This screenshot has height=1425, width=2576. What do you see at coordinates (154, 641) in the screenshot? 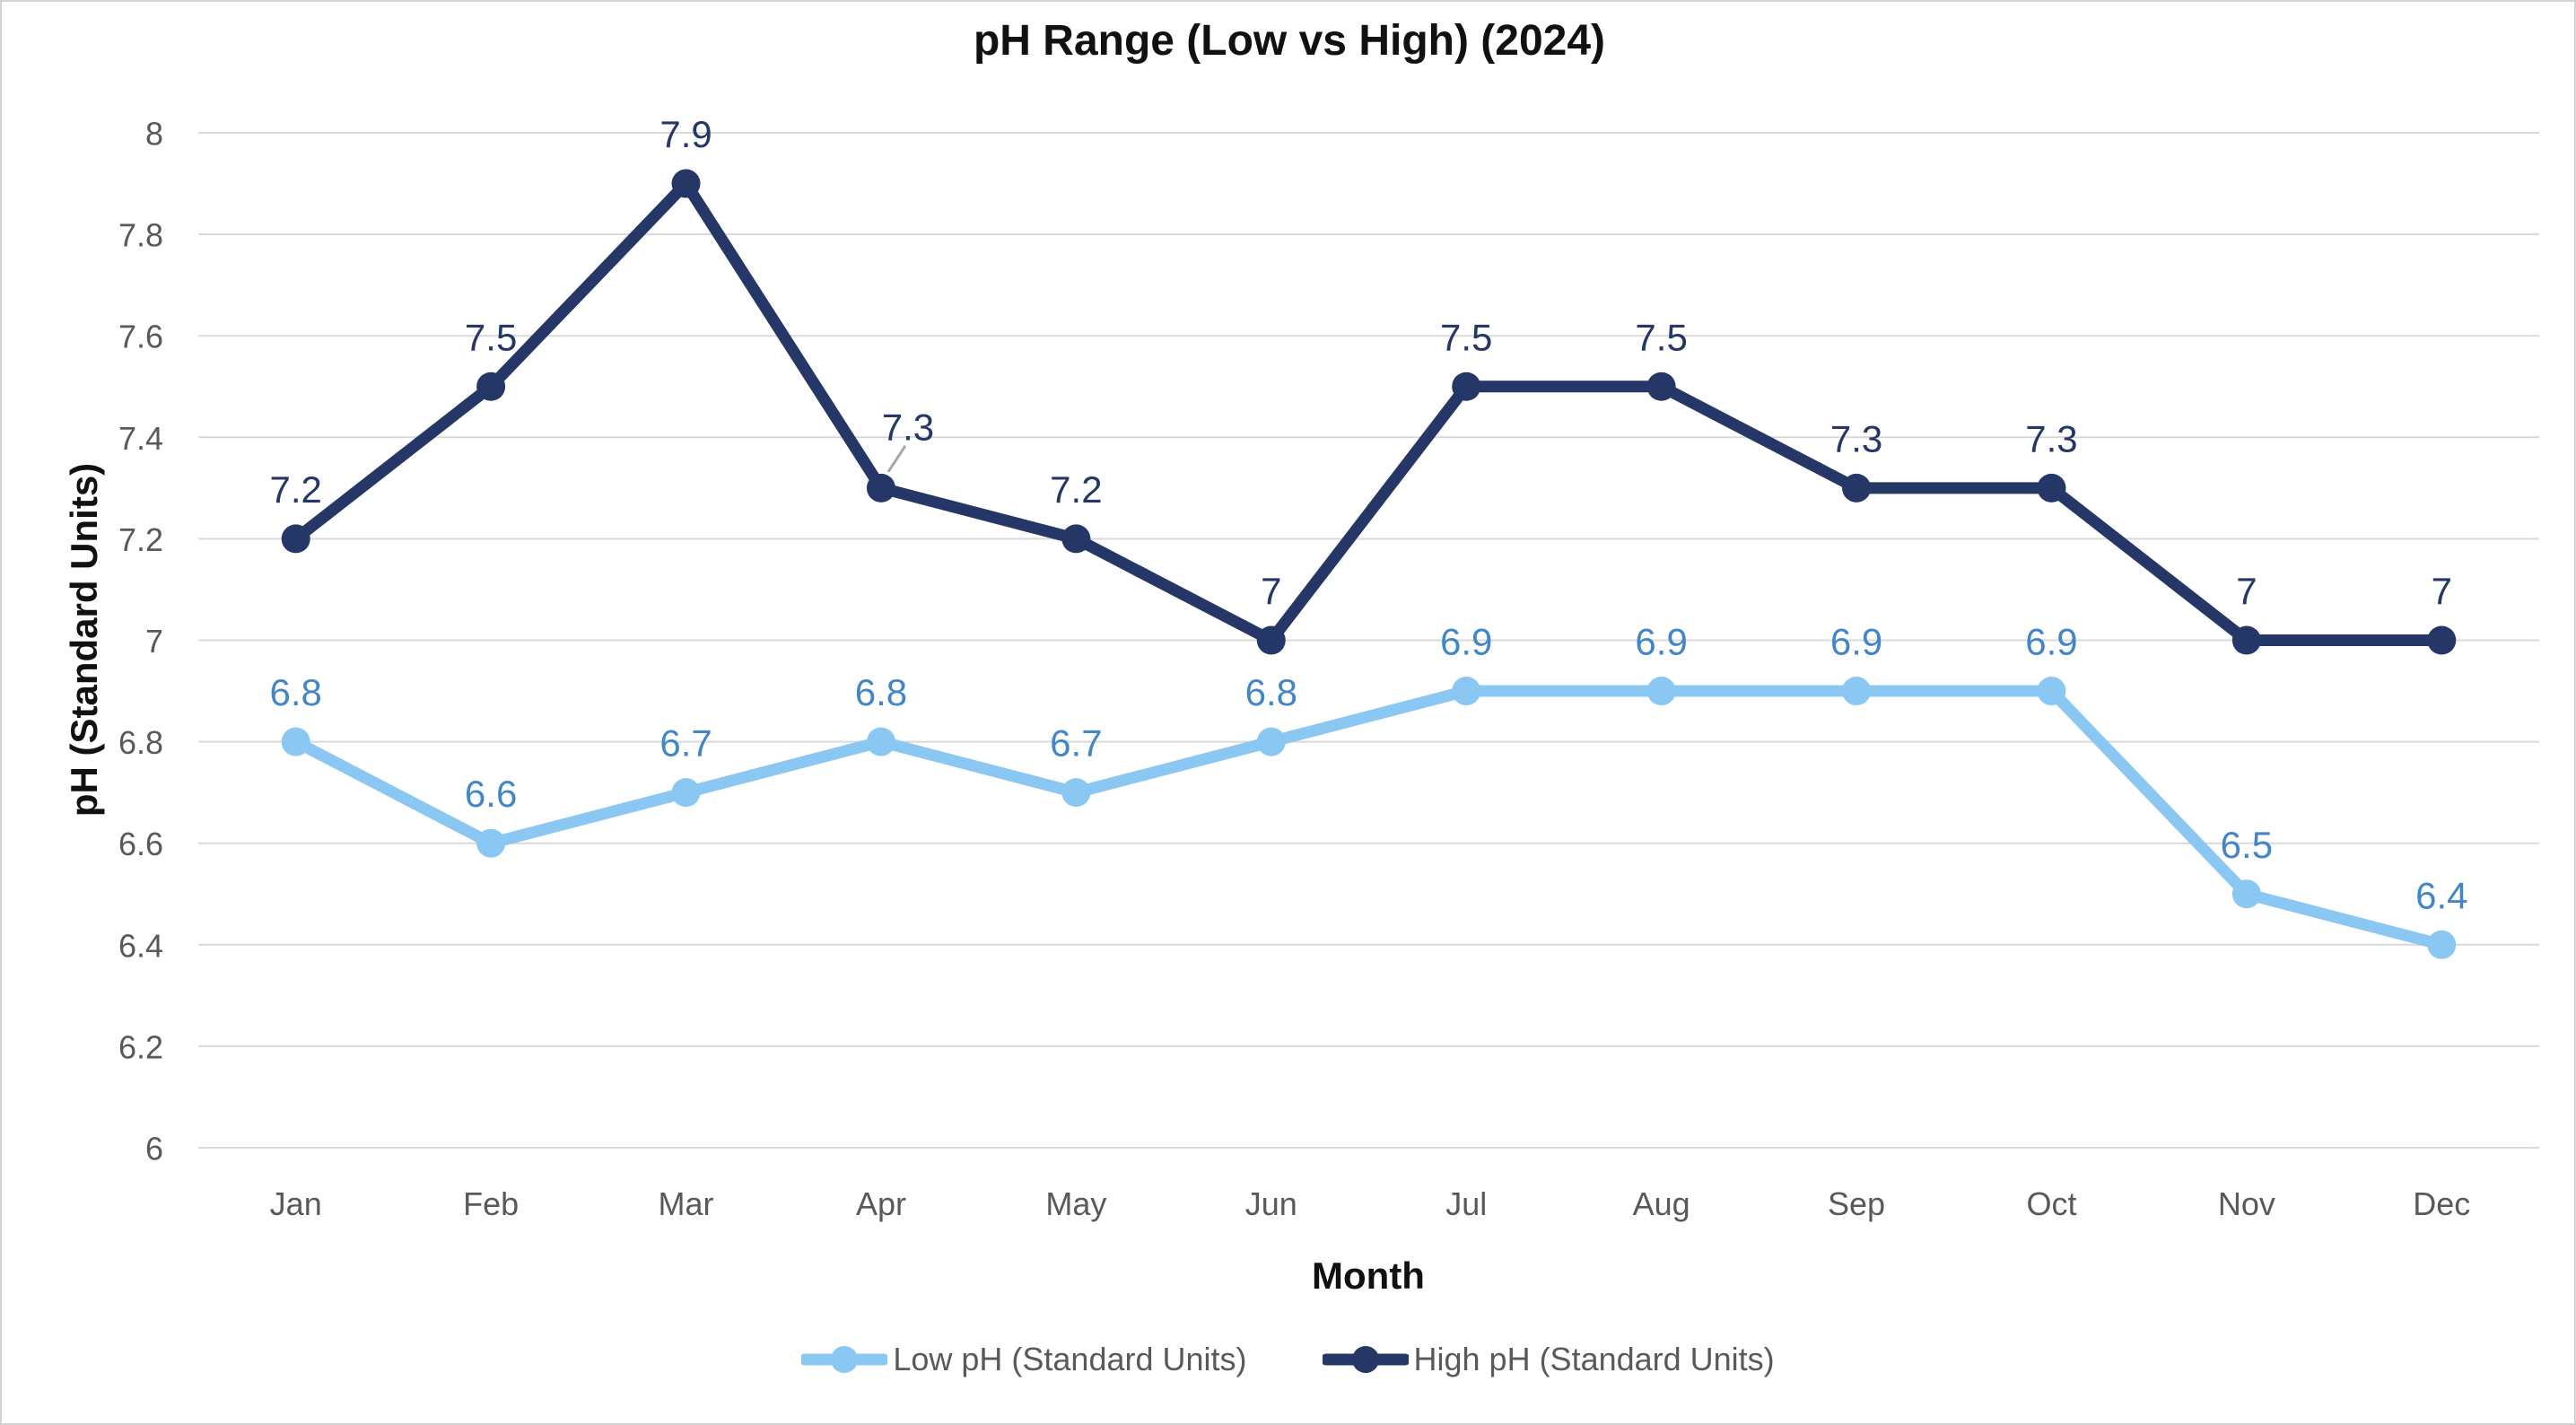
I see `y-tick-label: 7` at bounding box center [154, 641].